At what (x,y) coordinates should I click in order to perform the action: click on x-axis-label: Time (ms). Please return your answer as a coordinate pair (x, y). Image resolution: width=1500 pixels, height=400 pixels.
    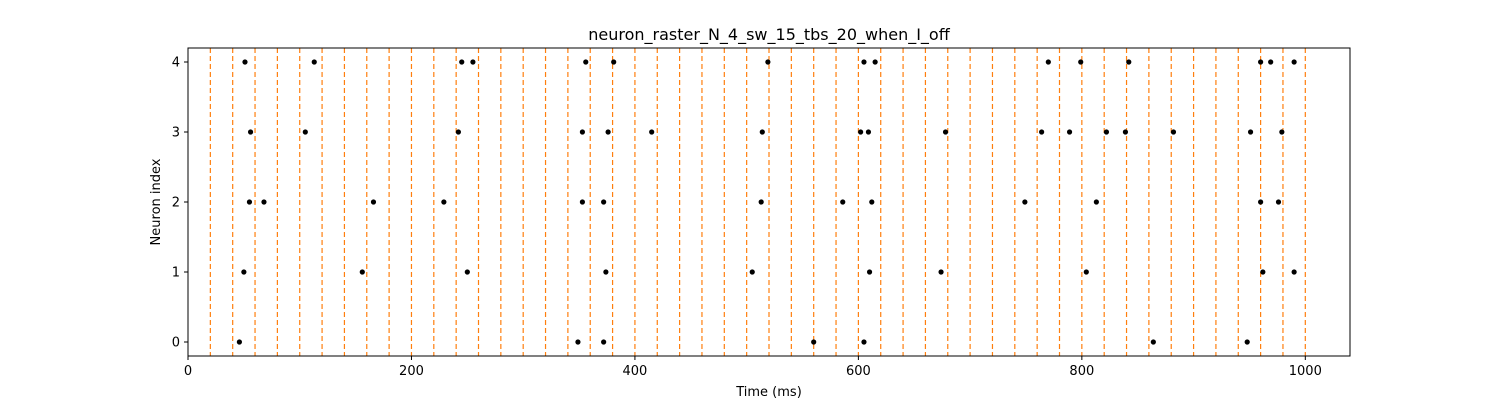
    Looking at the image, I should click on (768, 392).